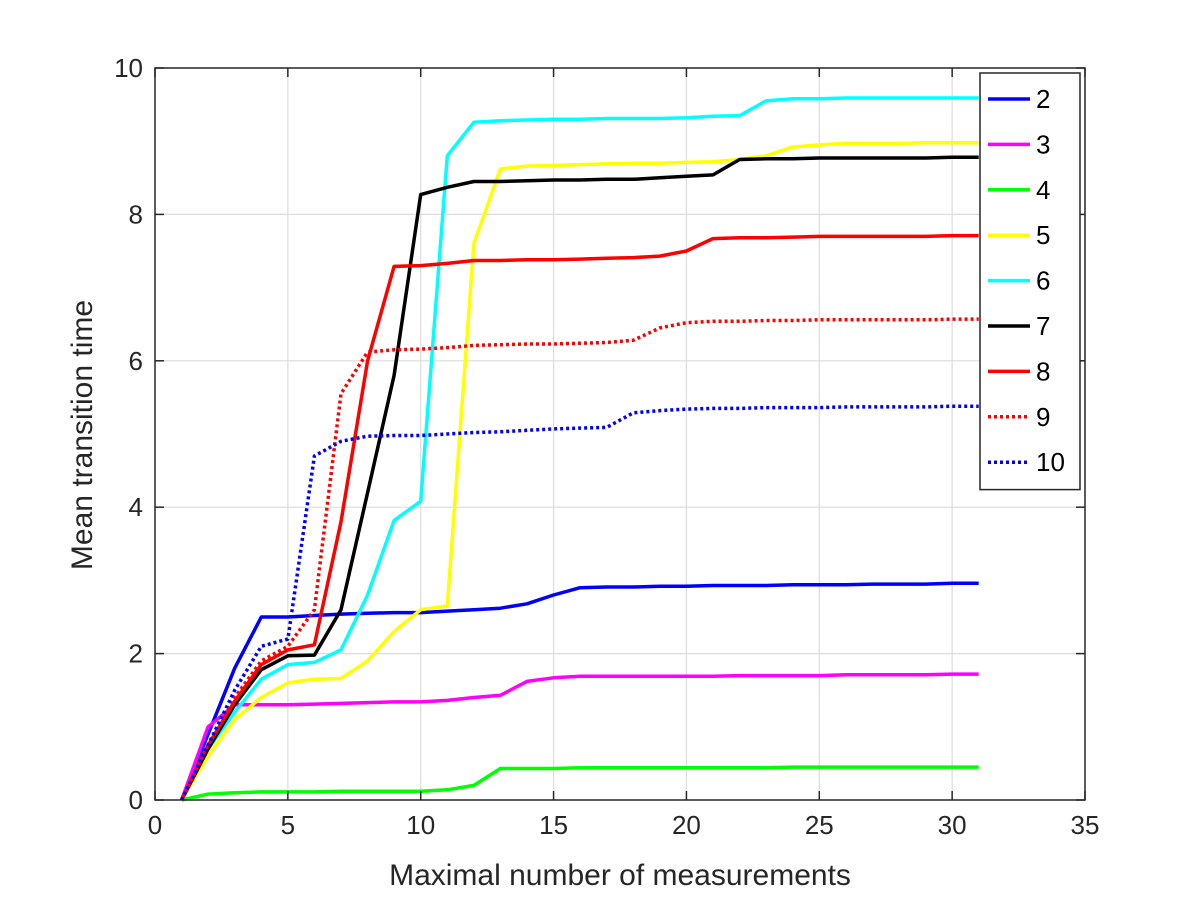  Describe the element at coordinates (819, 825) in the screenshot. I see `x-tick-label: 25` at that location.